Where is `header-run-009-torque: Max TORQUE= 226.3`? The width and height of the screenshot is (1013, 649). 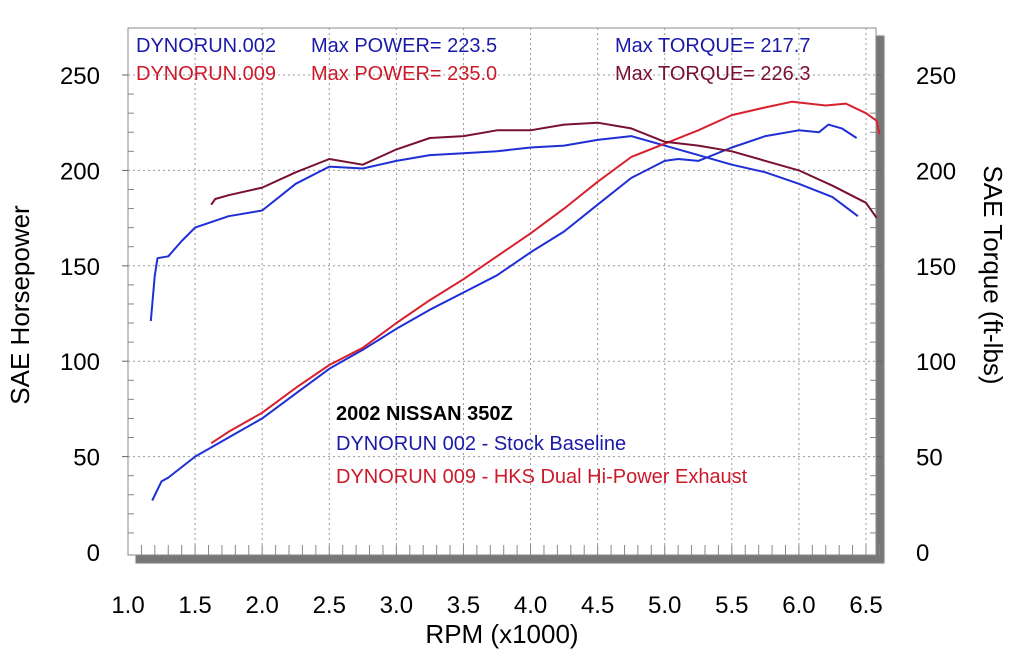
header-run-009-torque: Max TORQUE= 226.3 is located at coordinates (712, 74).